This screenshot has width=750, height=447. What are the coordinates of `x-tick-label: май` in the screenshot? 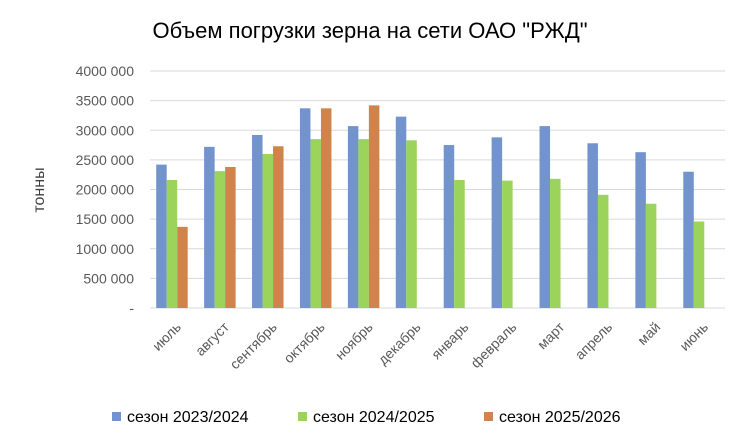 It's located at (648, 333).